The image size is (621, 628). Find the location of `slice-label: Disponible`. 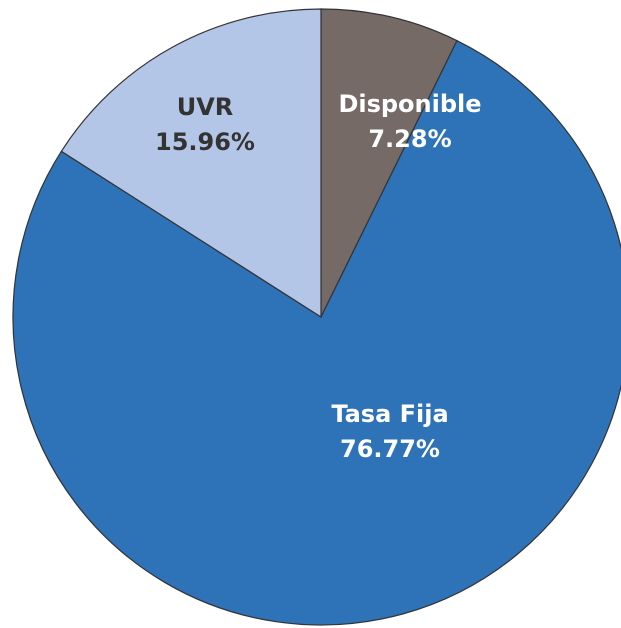

slice-label: Disponible is located at coordinates (409, 104).